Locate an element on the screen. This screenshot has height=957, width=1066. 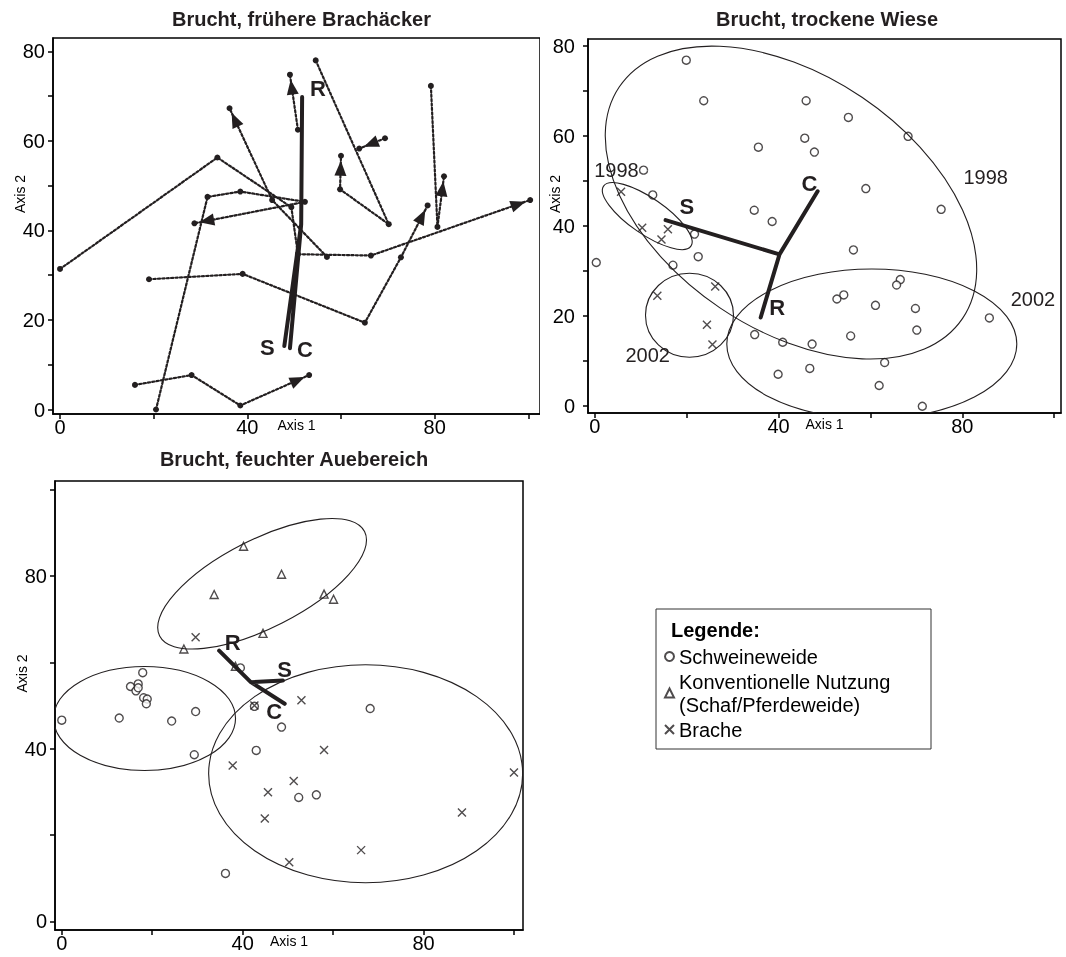
chart-title: Brucht, frühere Brachäcker is located at coordinates (302, 19).